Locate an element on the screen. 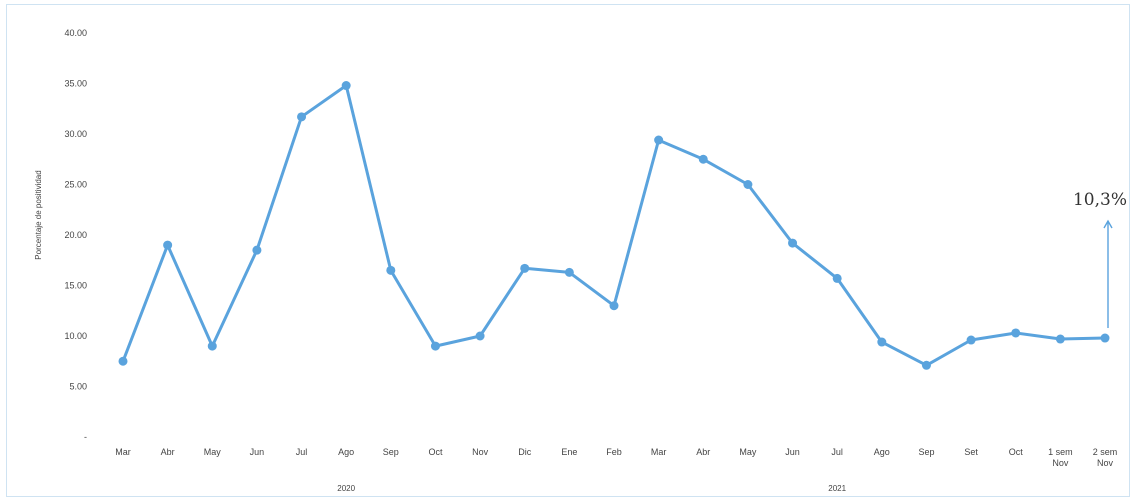  year-group-labels: 2020 2021 is located at coordinates (591, 488).